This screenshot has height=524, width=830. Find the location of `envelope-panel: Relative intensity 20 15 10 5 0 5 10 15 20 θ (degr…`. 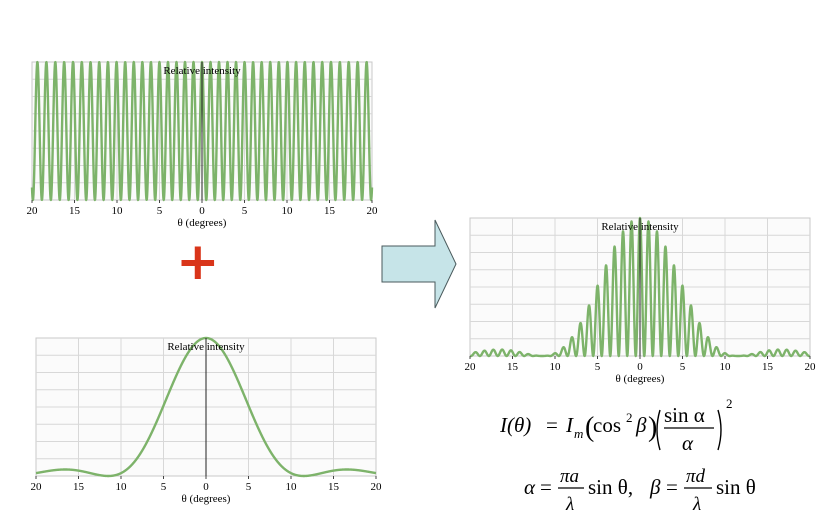

envelope-panel: Relative intensity 20 15 10 5 0 5 10 15 20 θ (degr… is located at coordinates (207, 420).